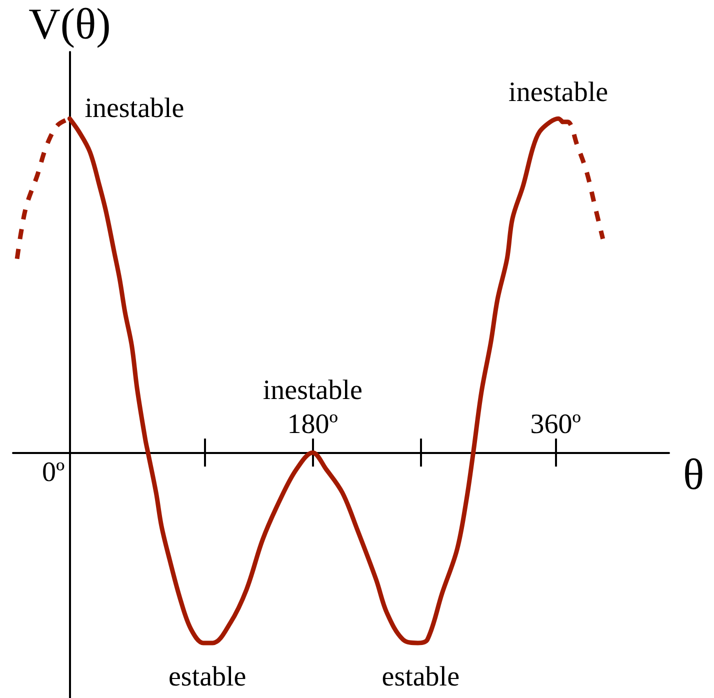  What do you see at coordinates (556, 424) in the screenshot?
I see `x-tick-label: 360º` at bounding box center [556, 424].